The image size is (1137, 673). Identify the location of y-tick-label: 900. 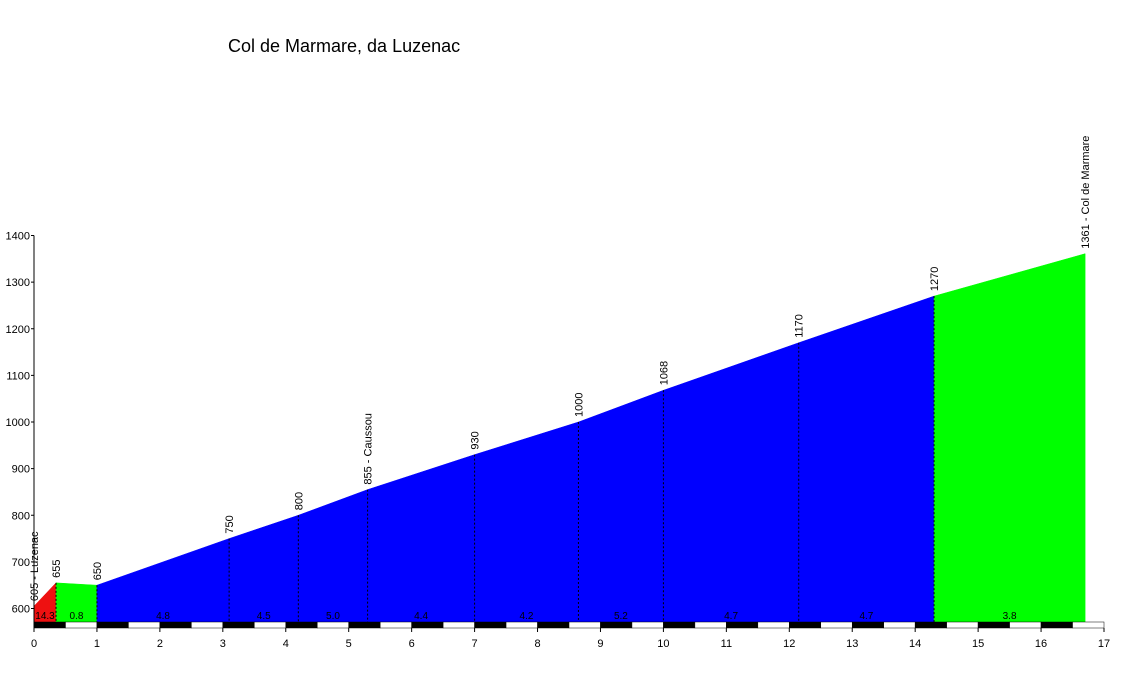
(21, 470).